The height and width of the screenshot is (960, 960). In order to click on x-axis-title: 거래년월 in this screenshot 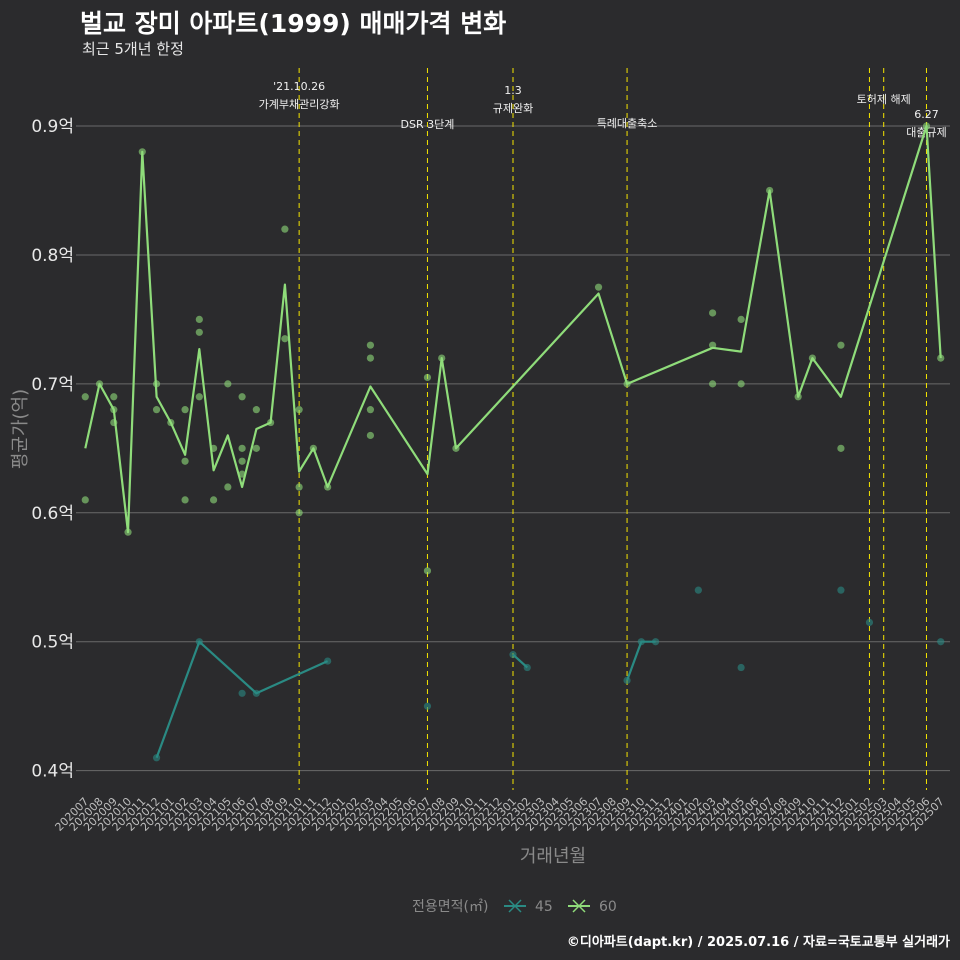, I will do `click(553, 856)`.